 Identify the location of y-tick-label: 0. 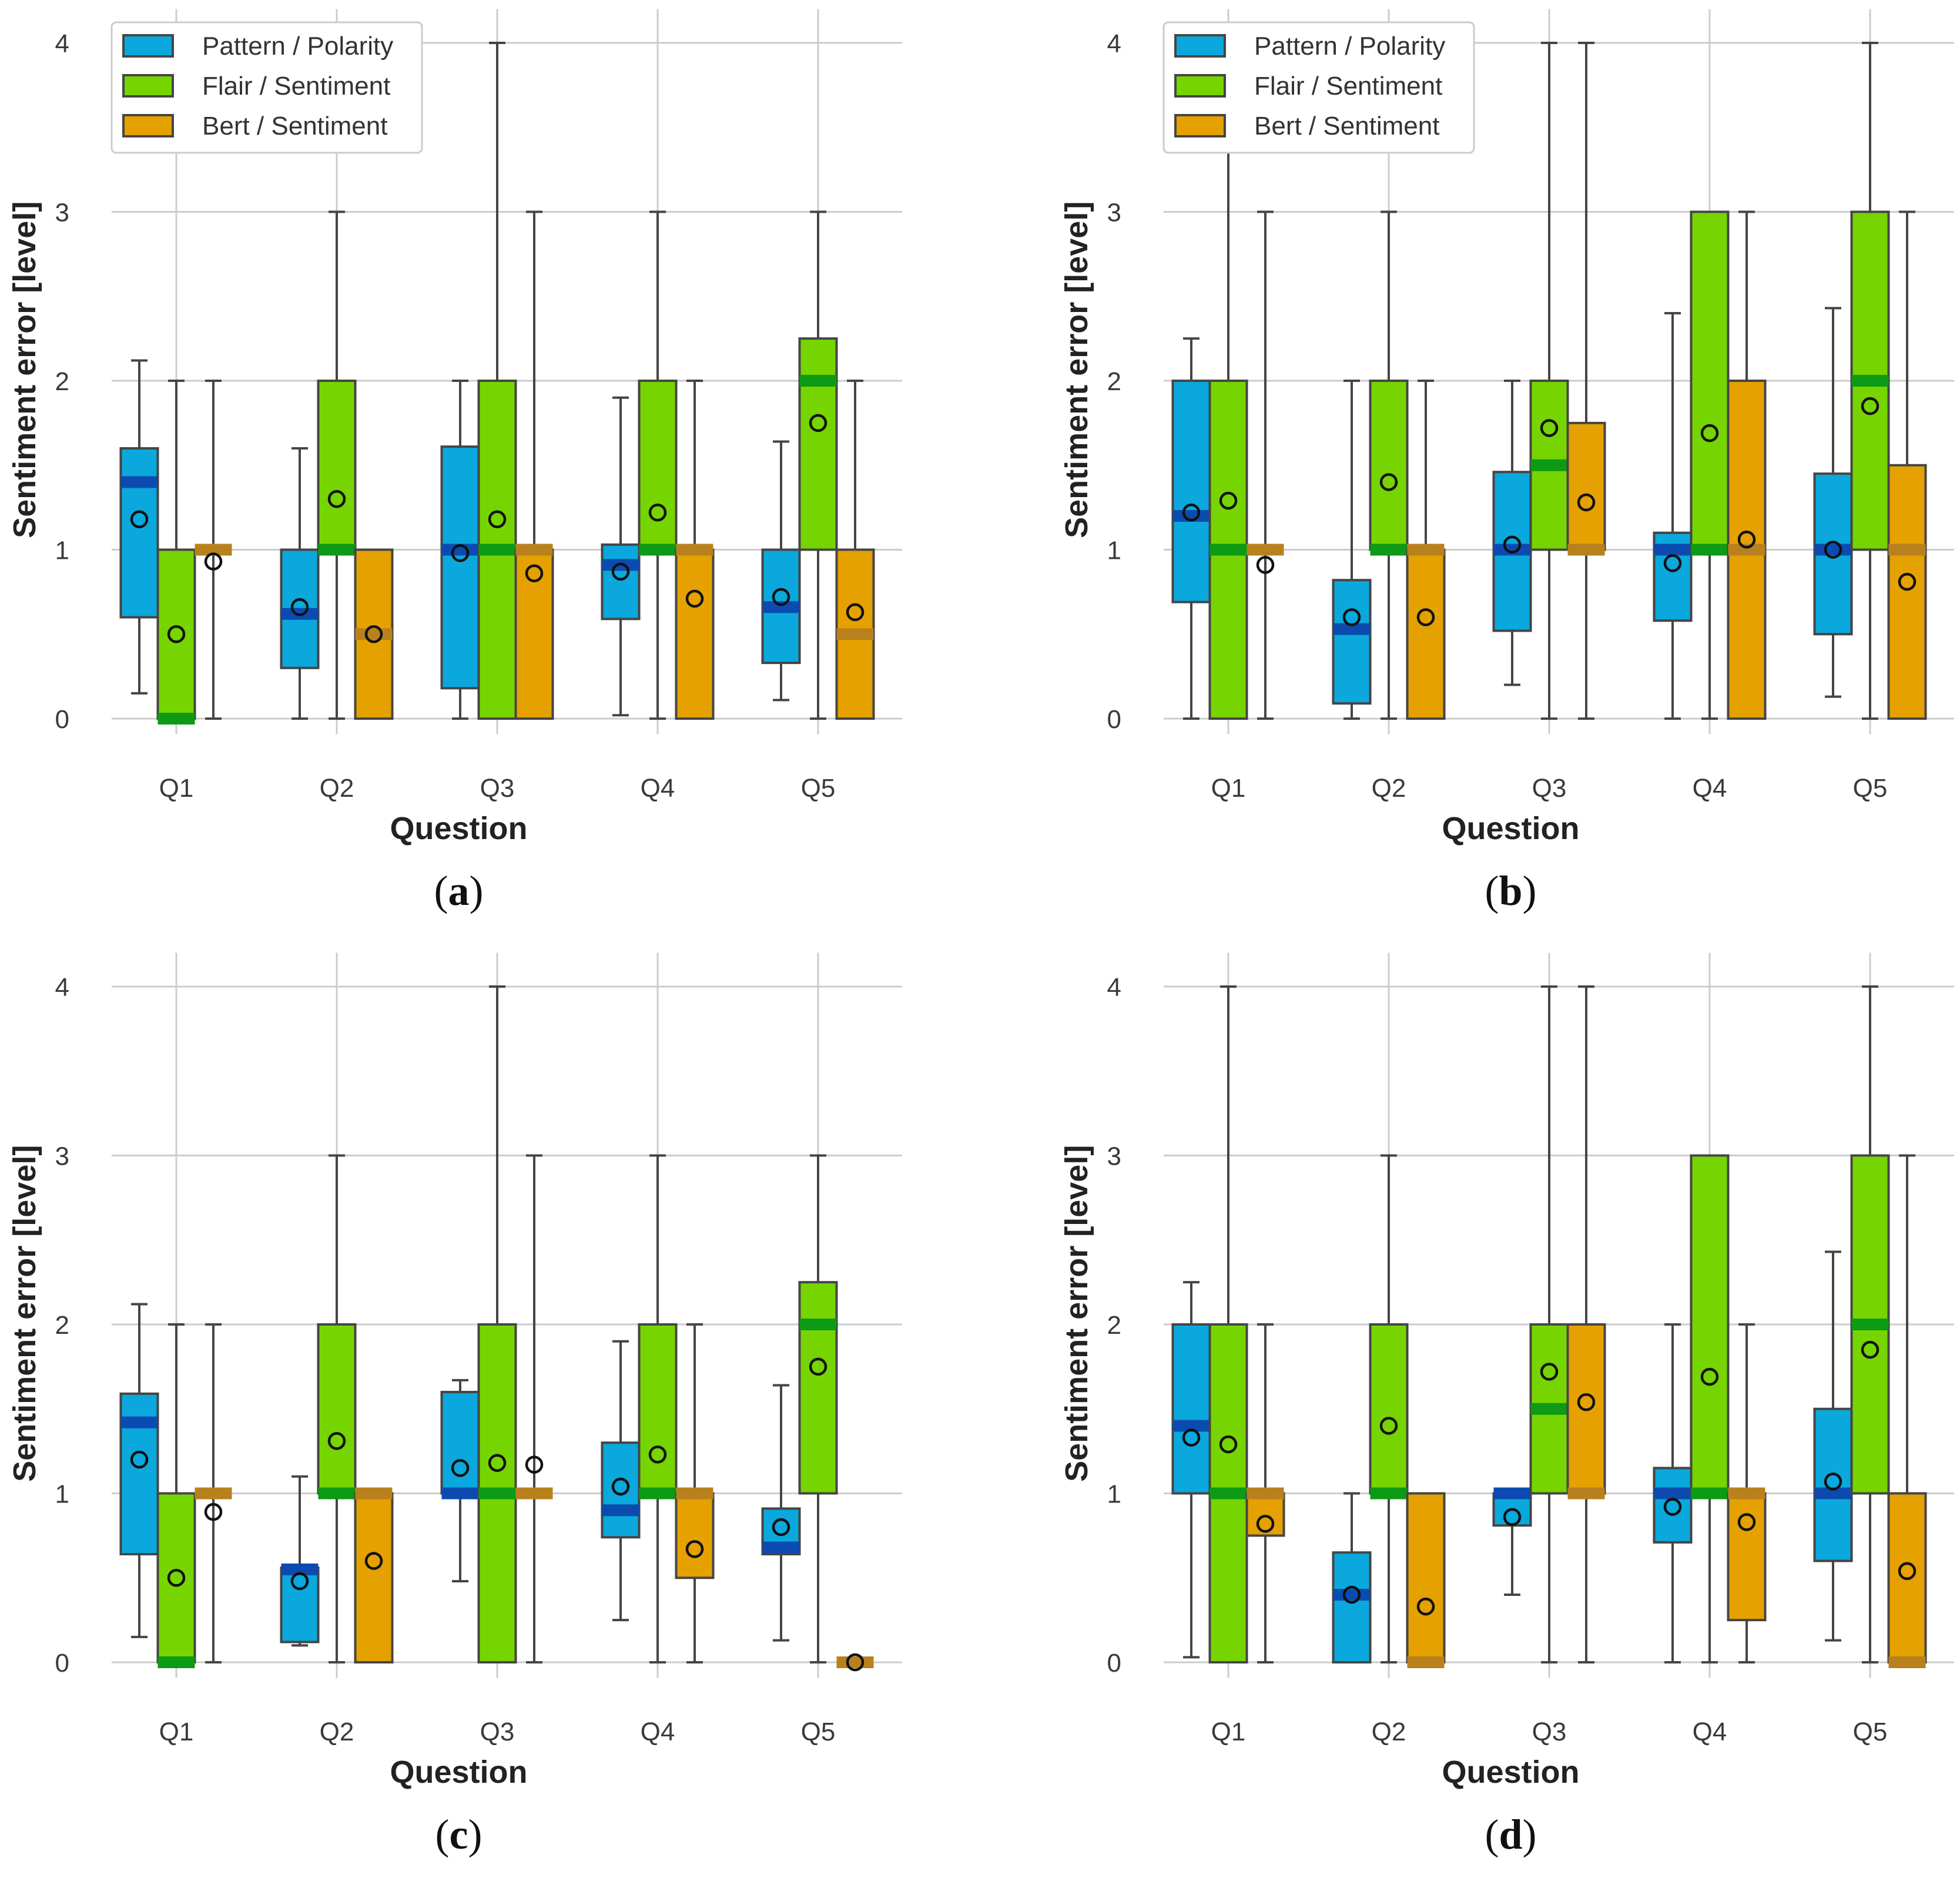
(62, 719).